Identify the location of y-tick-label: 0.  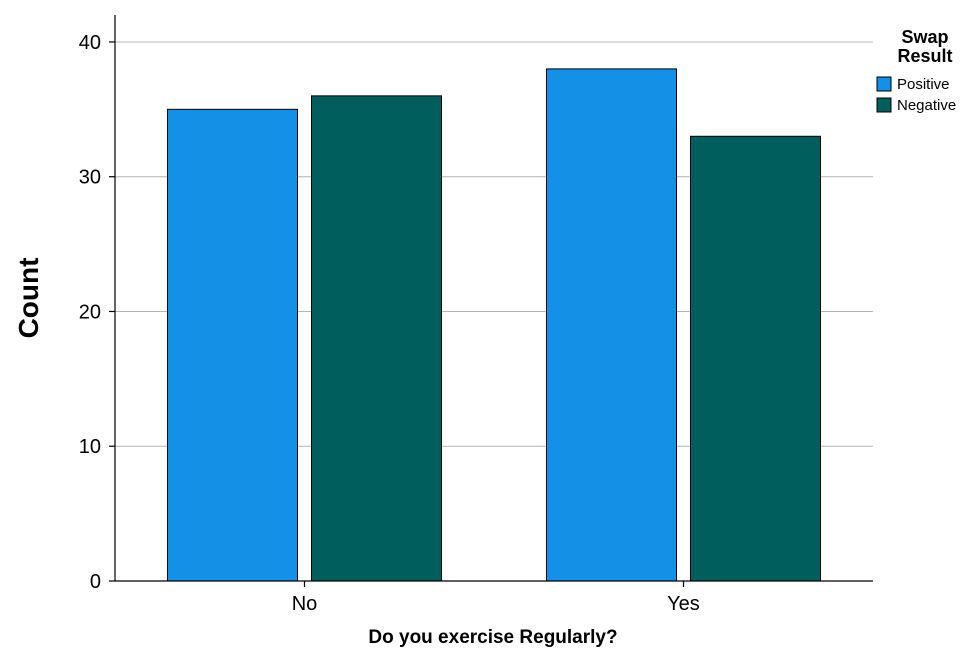
(95, 582).